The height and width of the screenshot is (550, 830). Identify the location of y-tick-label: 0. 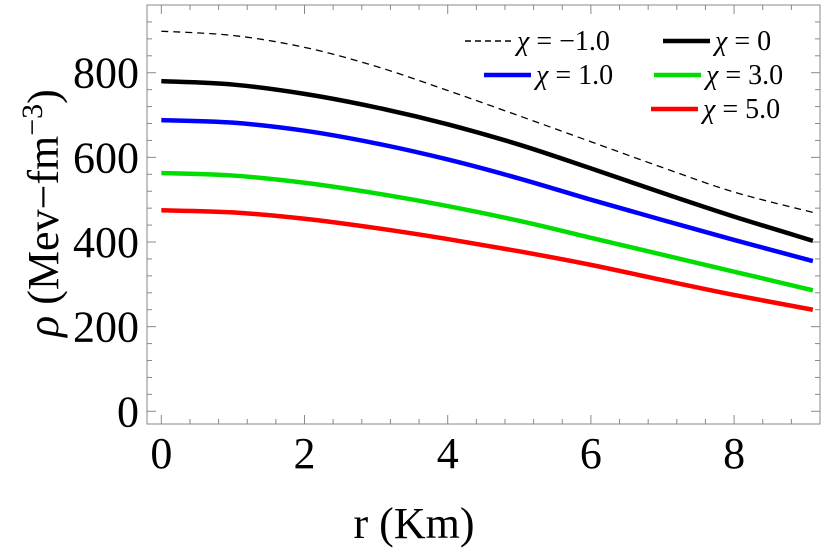
(128, 411).